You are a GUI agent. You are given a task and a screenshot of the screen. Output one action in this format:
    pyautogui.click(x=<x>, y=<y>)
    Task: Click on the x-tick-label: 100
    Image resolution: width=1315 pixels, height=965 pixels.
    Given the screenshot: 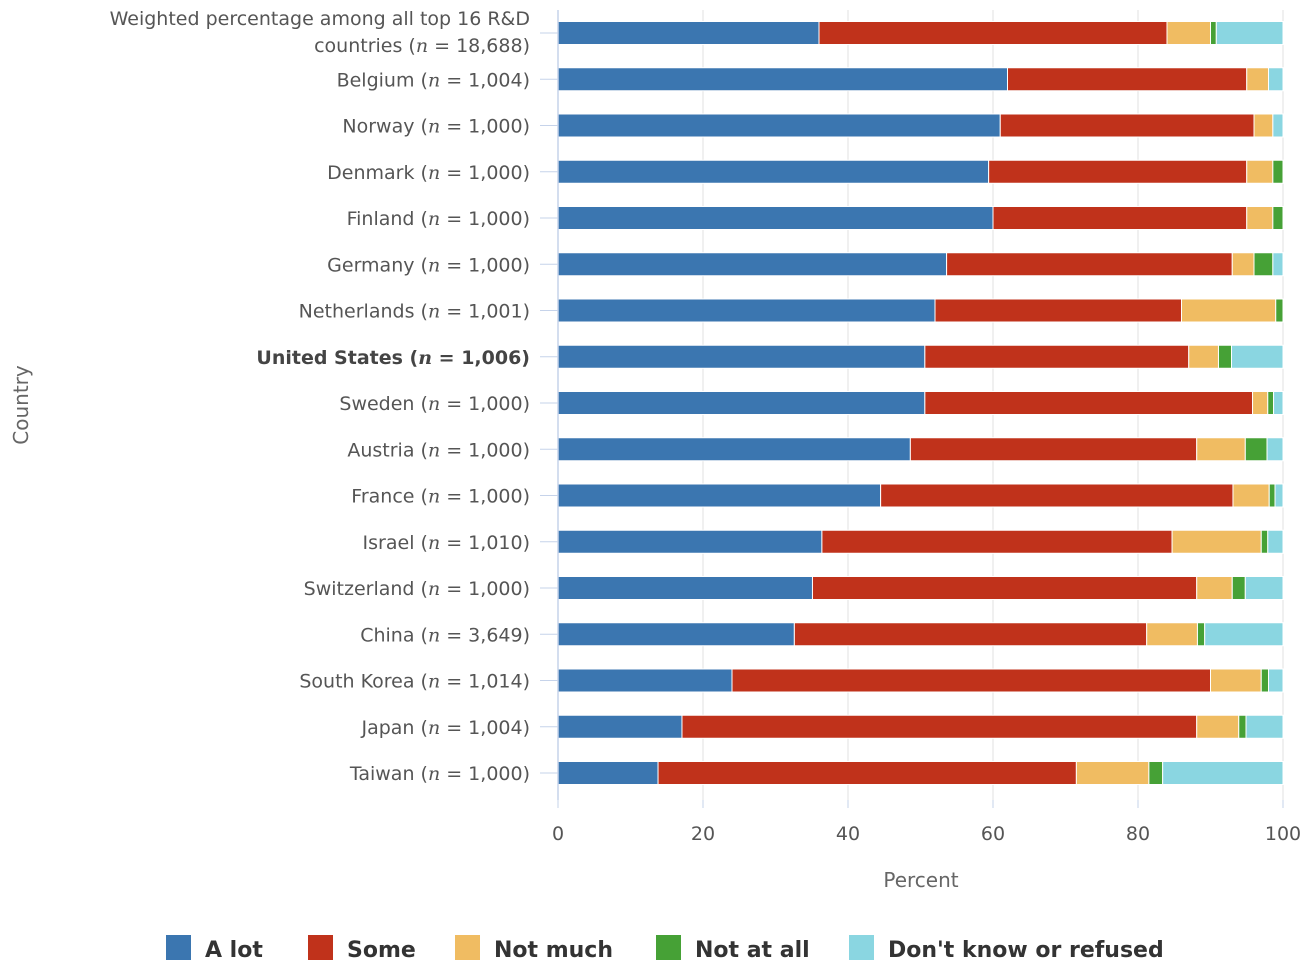 What is the action you would take?
    pyautogui.click(x=1283, y=834)
    